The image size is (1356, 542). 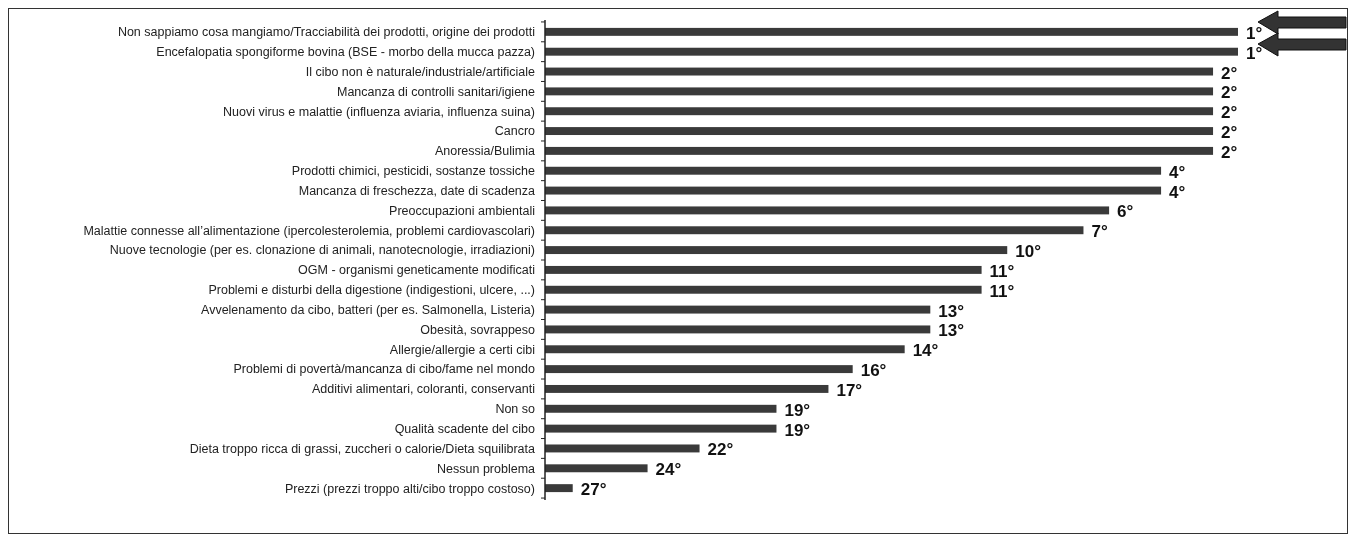 What do you see at coordinates (371, 290) in the screenshot?
I see `y-tick-label: Problemi e disturbi della digestione (indigestioni, ulcere, ...)` at bounding box center [371, 290].